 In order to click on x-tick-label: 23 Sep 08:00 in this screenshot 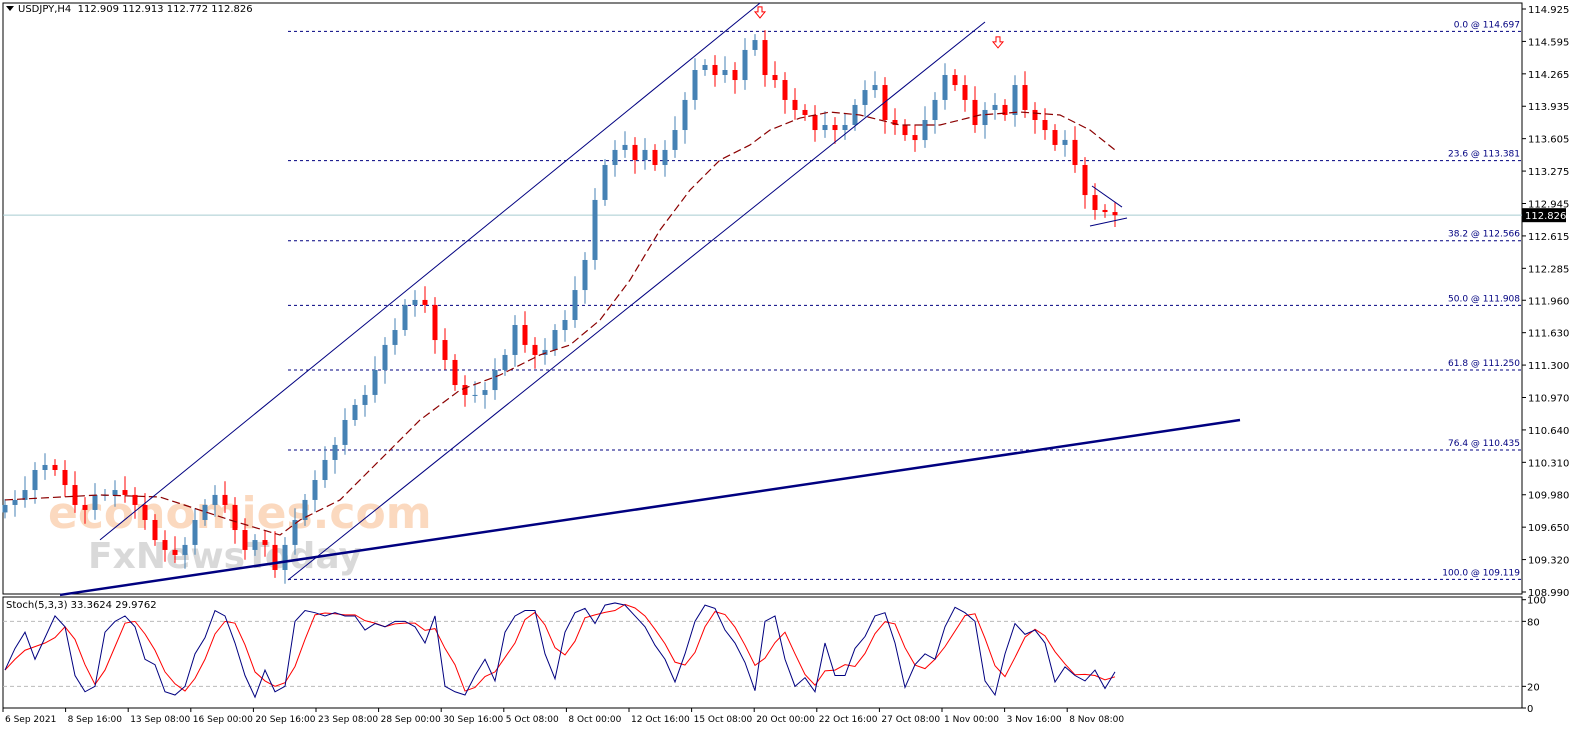, I will do `click(348, 720)`.